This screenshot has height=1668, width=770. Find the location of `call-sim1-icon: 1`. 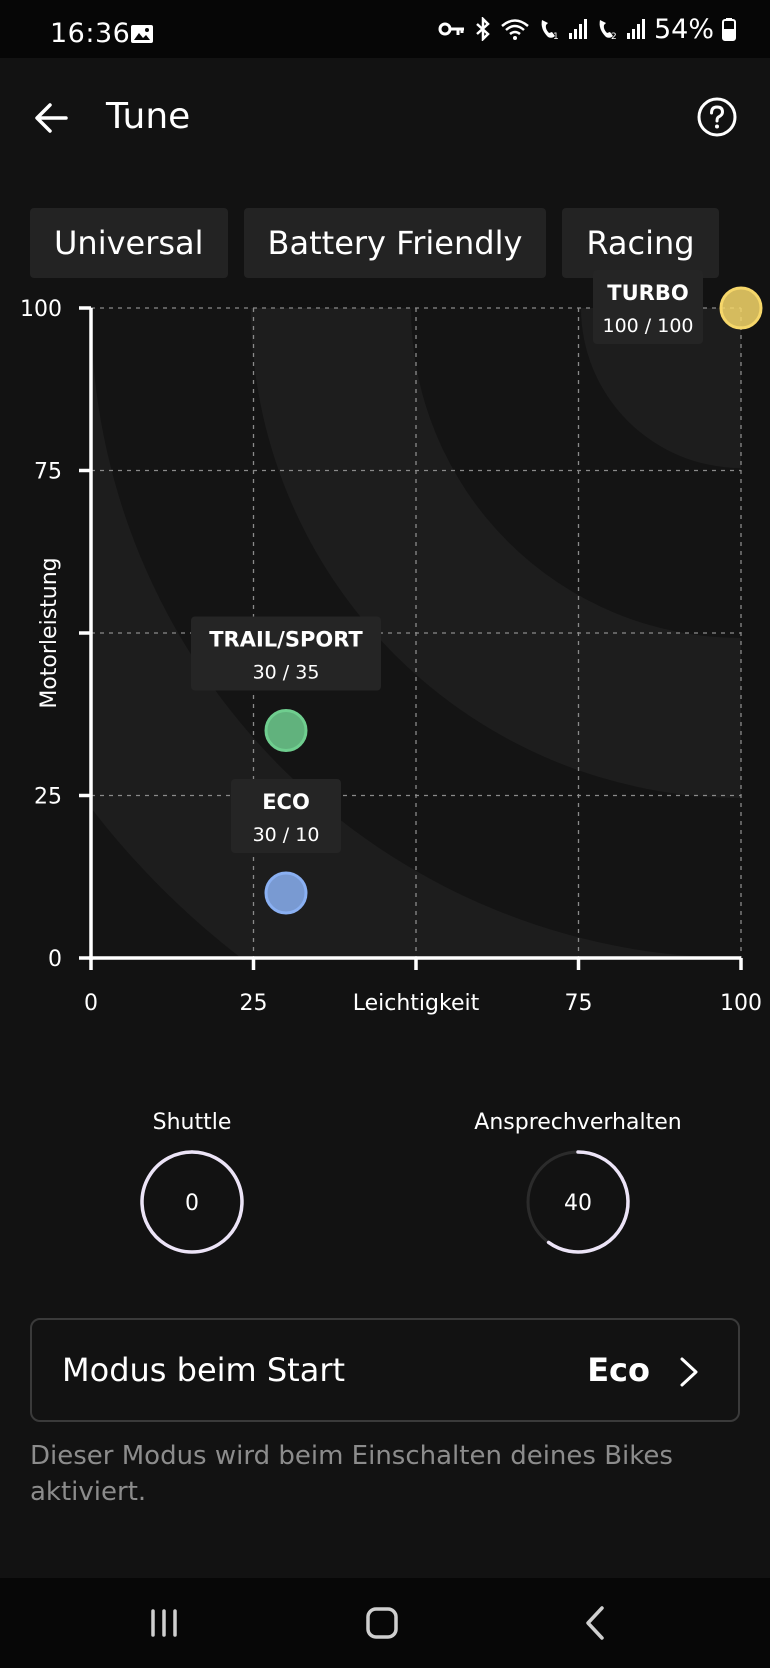

call-sim1-icon: 1 is located at coordinates (550, 30).